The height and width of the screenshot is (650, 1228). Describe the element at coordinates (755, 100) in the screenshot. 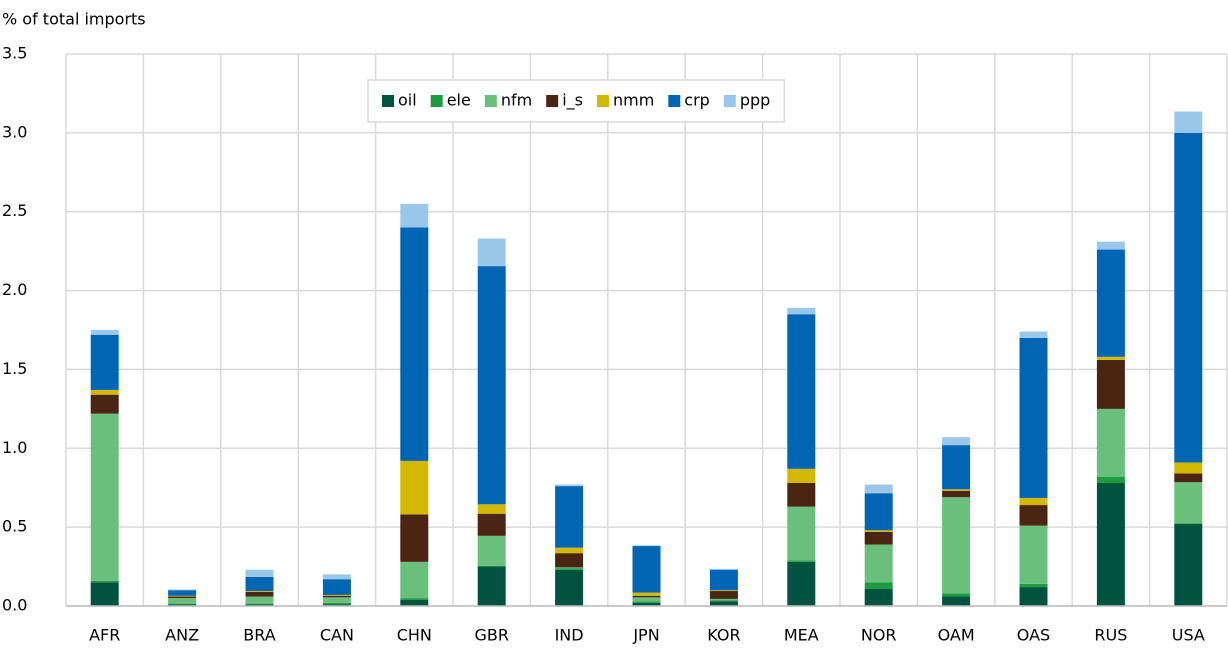

I see `legend-label: ppp` at that location.